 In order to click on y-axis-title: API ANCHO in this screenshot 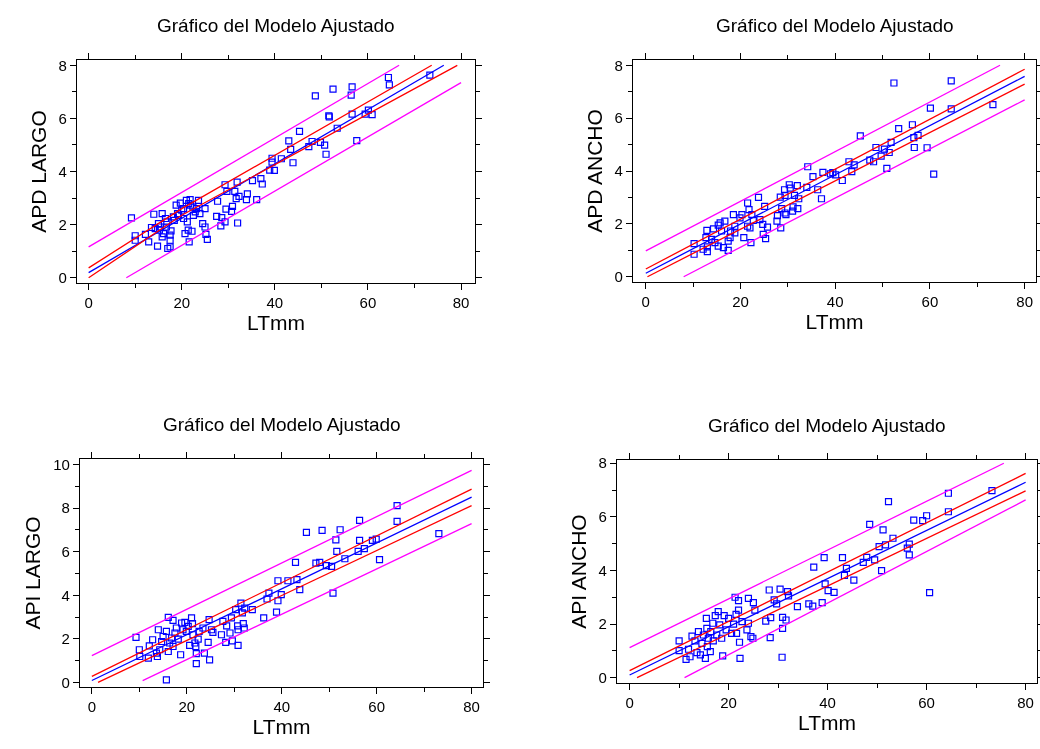, I will do `click(578, 571)`.